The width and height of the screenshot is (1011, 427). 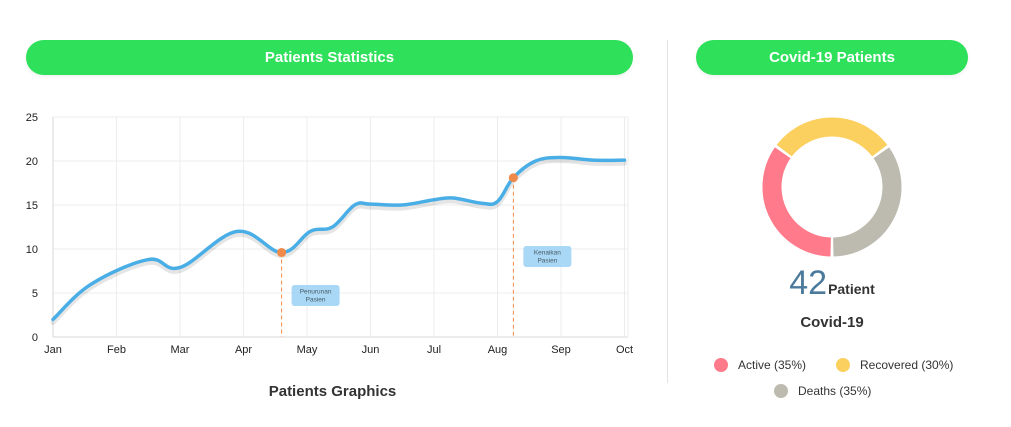 I want to click on x-tick-label: Jan, so click(x=53, y=350).